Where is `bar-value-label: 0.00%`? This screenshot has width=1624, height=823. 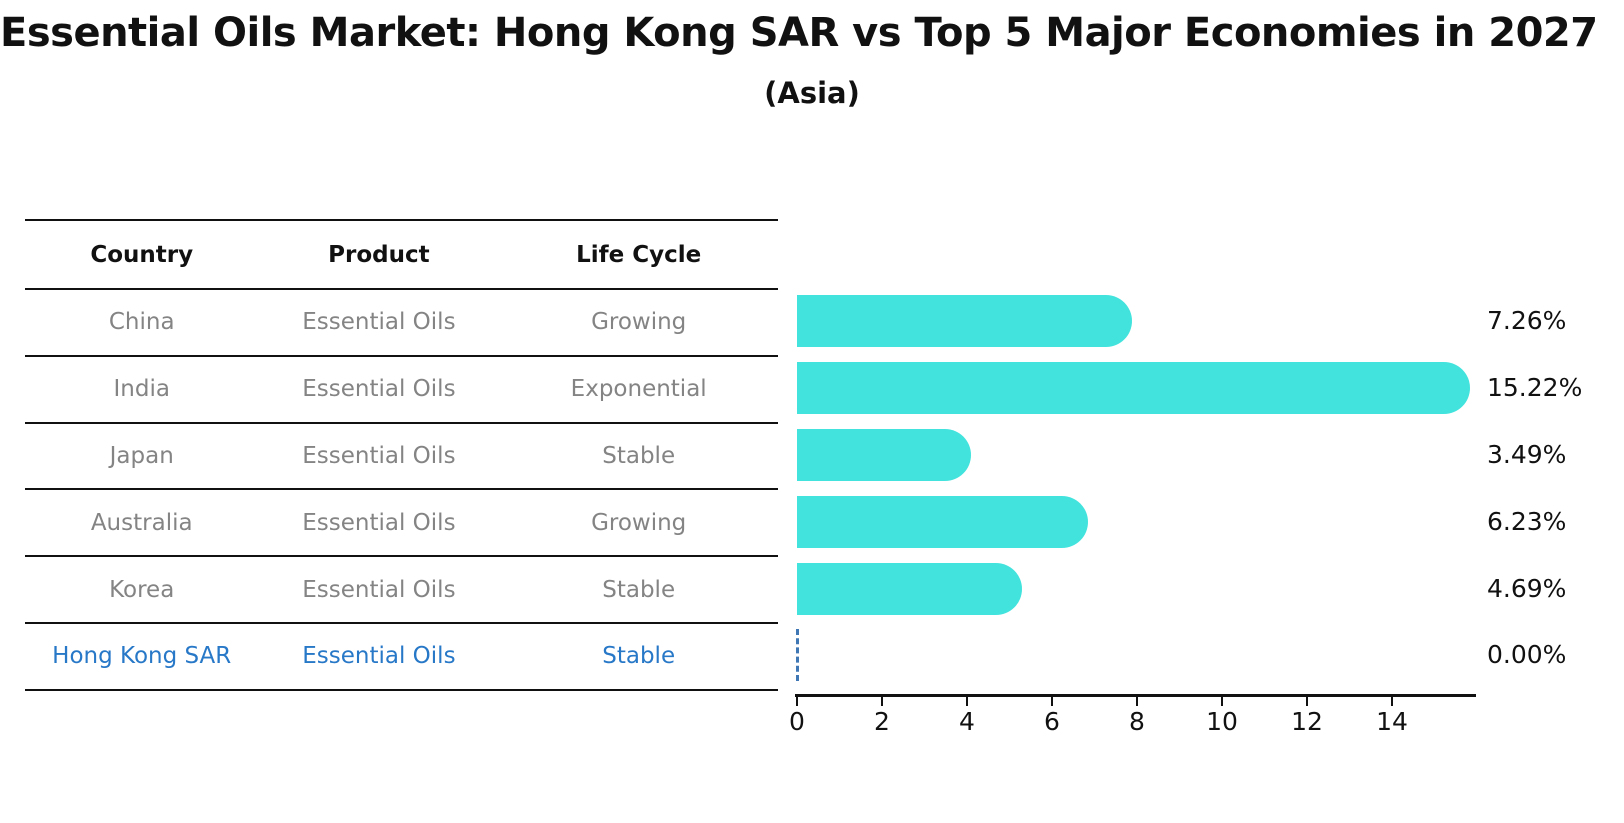
bar-value-label: 0.00% is located at coordinates (1527, 655).